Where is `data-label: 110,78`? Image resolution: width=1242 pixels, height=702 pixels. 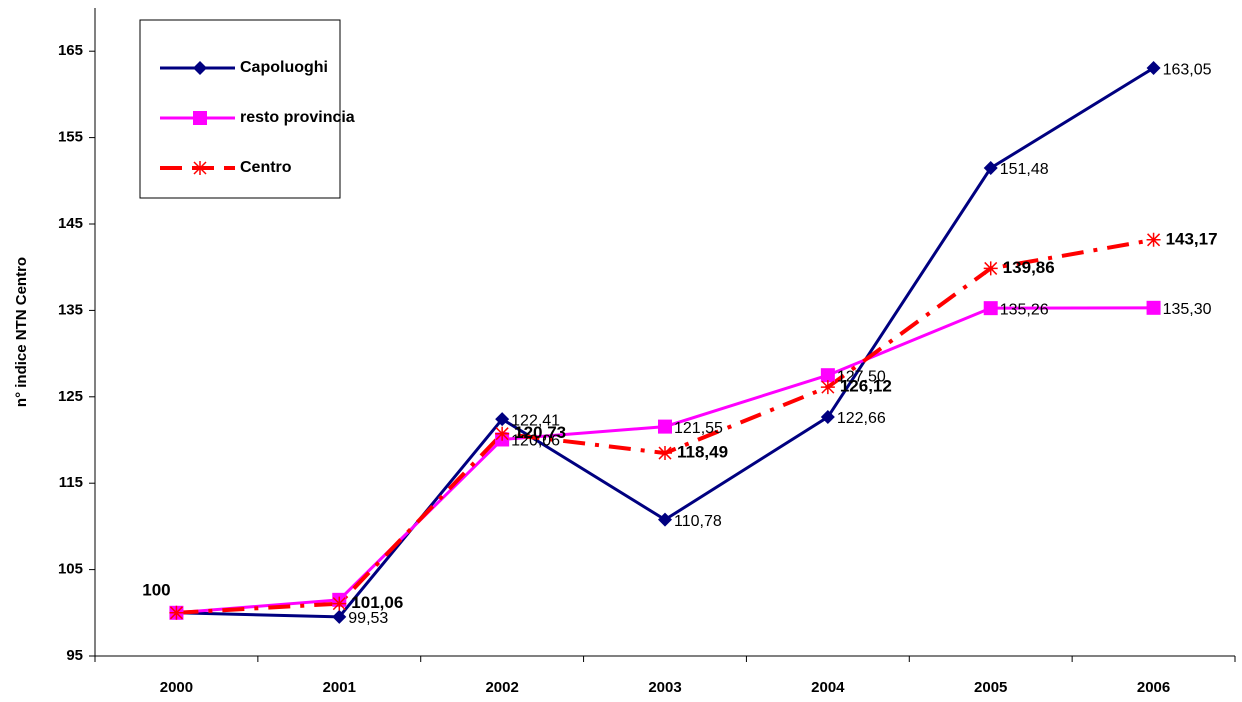
data-label: 110,78 is located at coordinates (698, 521).